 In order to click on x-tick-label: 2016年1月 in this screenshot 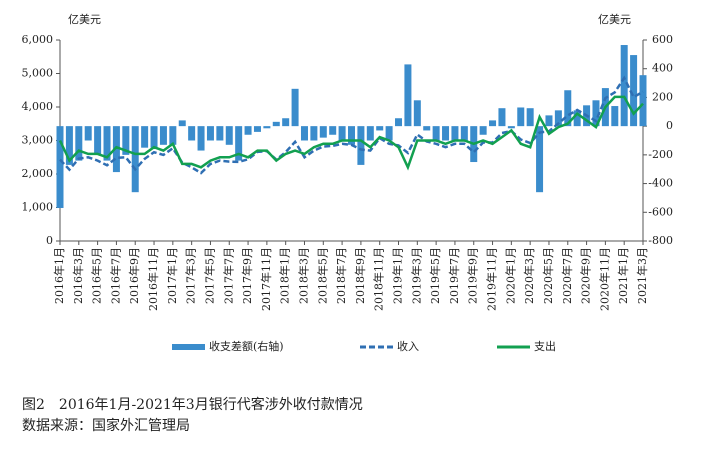, I will do `click(59, 275)`.